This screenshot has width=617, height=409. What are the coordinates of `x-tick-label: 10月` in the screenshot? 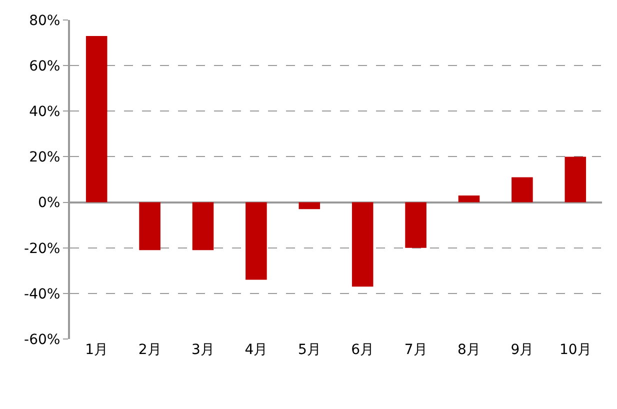 It's located at (575, 350).